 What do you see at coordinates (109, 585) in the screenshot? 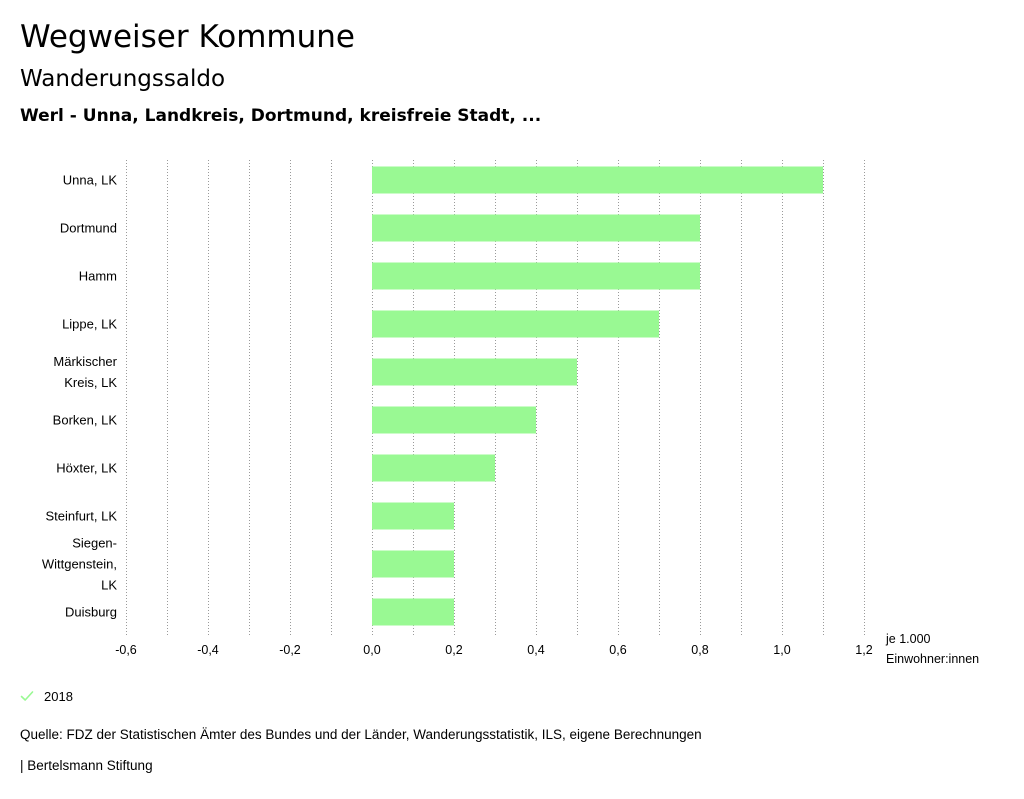
I see `category-label: LK` at bounding box center [109, 585].